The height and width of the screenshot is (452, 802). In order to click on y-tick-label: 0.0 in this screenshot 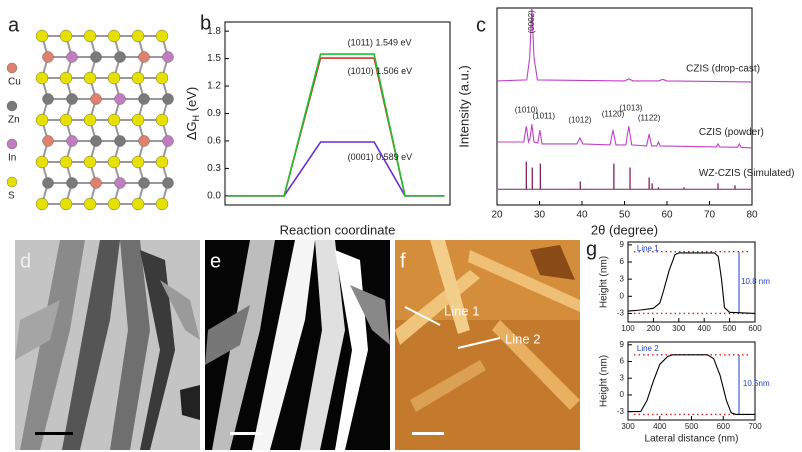, I will do `click(214, 195)`.